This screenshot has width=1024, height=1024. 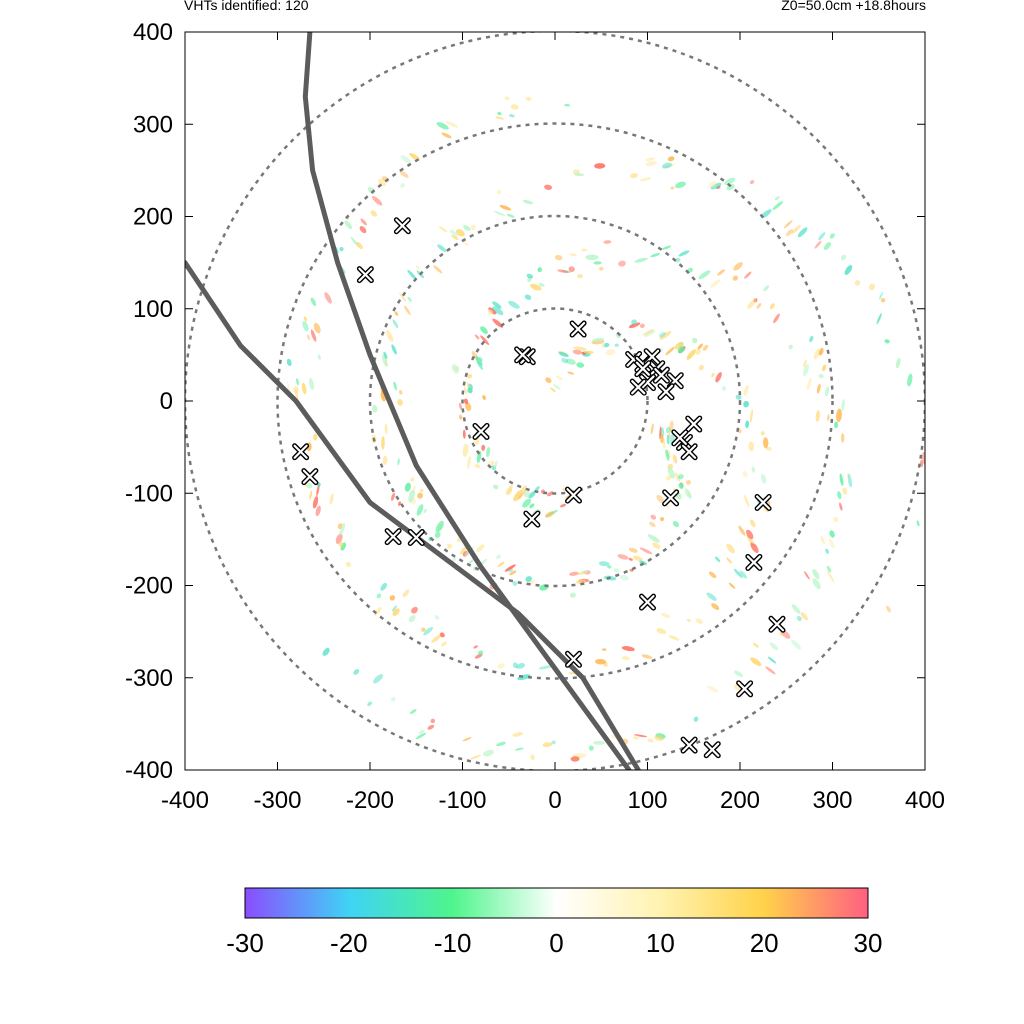 I want to click on colorbar-tick-label: 10, so click(x=660, y=943).